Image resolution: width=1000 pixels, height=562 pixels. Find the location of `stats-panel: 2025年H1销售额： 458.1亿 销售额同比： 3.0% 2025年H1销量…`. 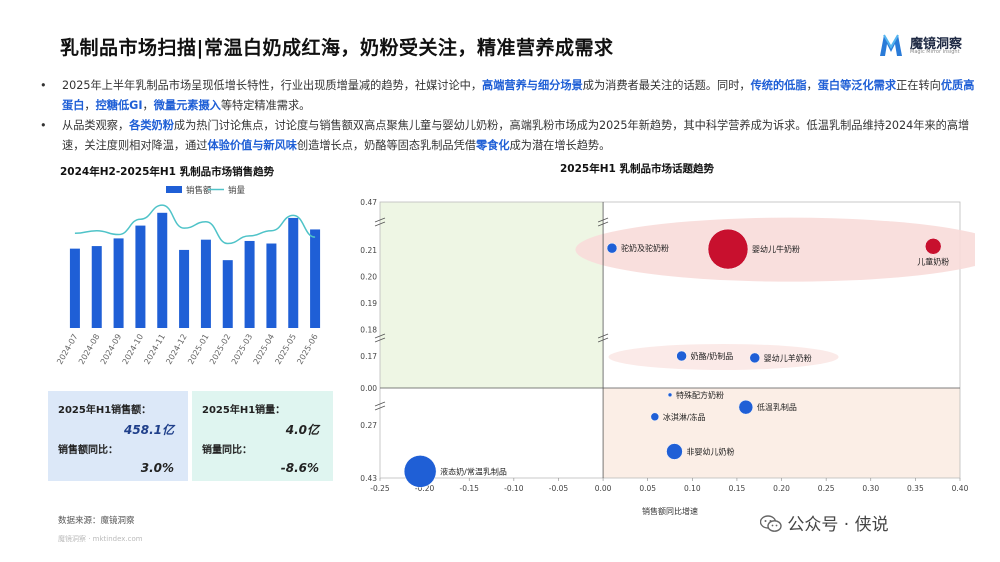

stats-panel: 2025年H1销售额： 458.1亿 销售额同比： 3.0% 2025年H1销量… is located at coordinates (190, 436).